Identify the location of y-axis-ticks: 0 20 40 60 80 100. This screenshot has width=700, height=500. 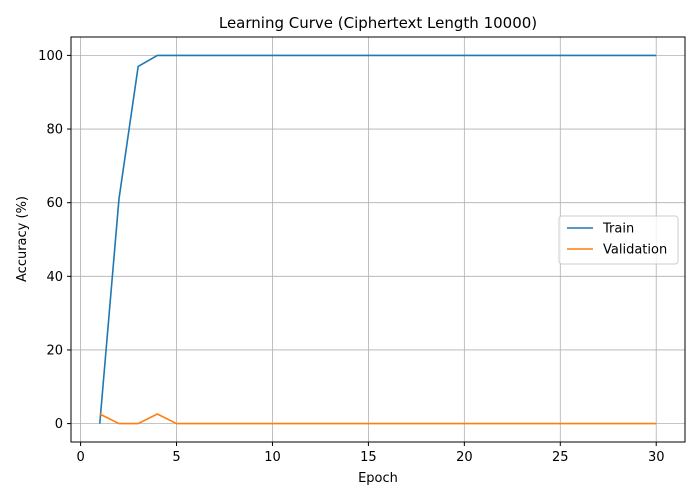
(54, 240).